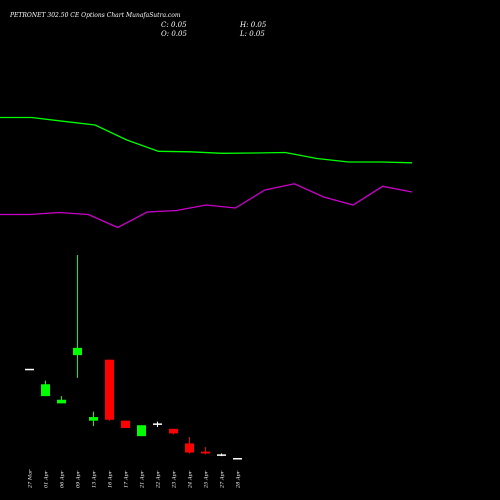 Image resolution: width=500 pixels, height=500 pixels. Describe the element at coordinates (223, 479) in the screenshot. I see `x-tick-label: 27 Apr` at that location.